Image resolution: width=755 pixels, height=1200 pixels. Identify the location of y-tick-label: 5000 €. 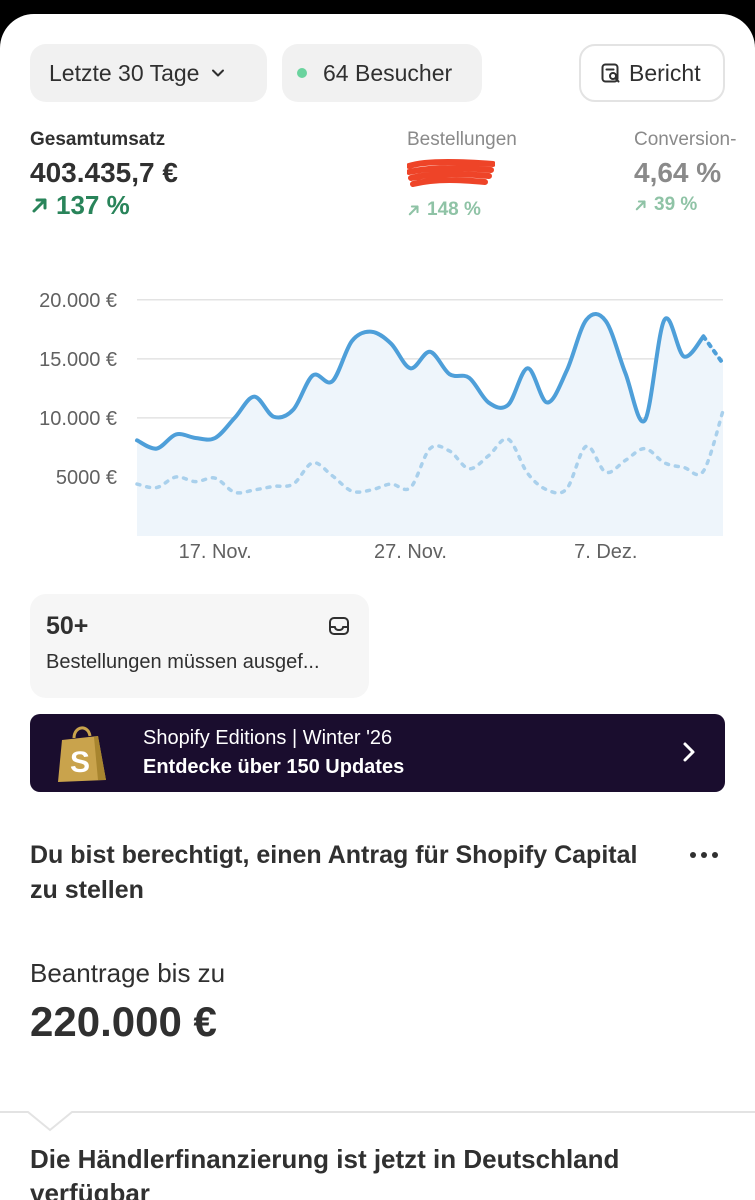
(86, 478).